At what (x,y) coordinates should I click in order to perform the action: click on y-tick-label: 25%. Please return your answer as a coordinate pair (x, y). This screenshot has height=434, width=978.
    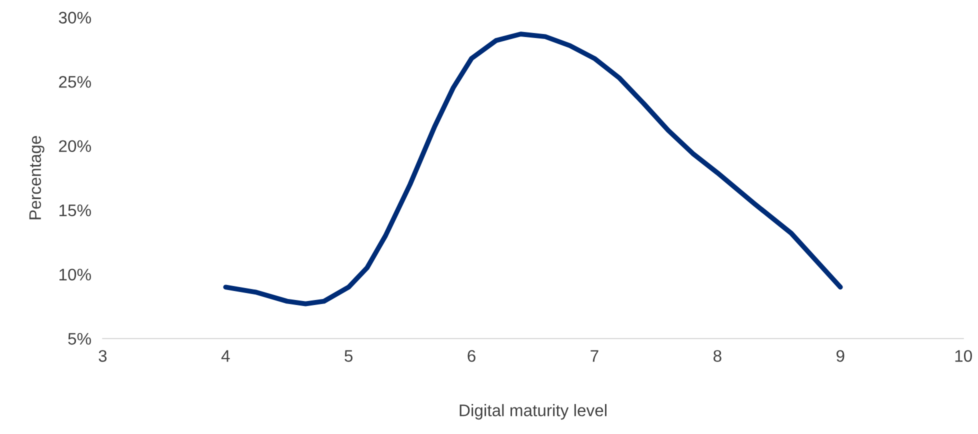
    Looking at the image, I should click on (75, 82).